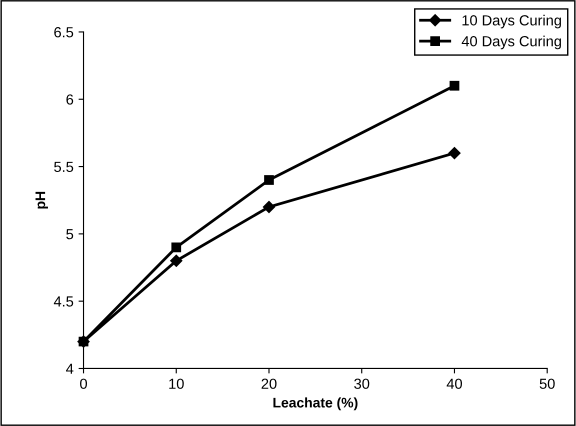 The image size is (576, 426). Describe the element at coordinates (70, 99) in the screenshot. I see `y-tick-label: 6` at that location.